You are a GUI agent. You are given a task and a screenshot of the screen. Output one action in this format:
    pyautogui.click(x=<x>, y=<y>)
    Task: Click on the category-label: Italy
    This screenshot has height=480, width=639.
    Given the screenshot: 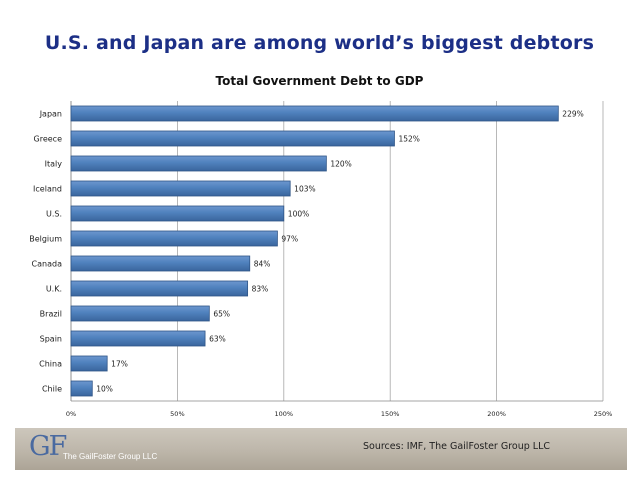 What is the action you would take?
    pyautogui.click(x=54, y=164)
    